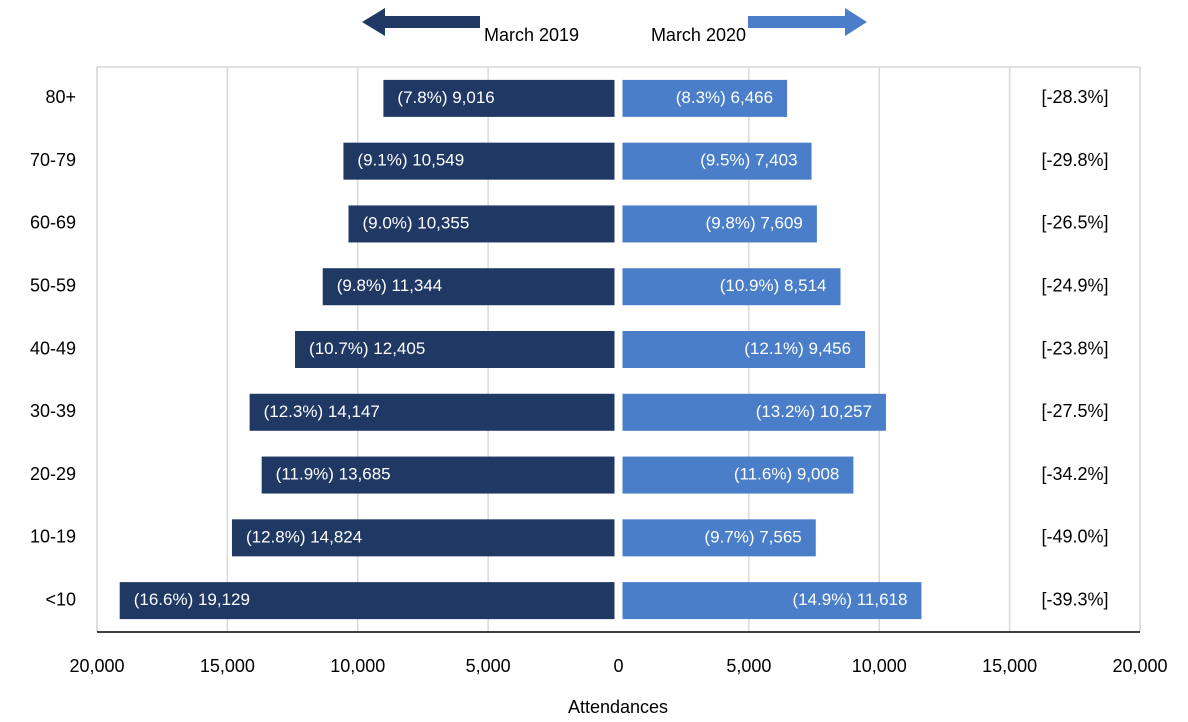 This screenshot has width=1188, height=722. What do you see at coordinates (304, 536) in the screenshot?
I see `value-label: (12.8%) 14,824` at bounding box center [304, 536].